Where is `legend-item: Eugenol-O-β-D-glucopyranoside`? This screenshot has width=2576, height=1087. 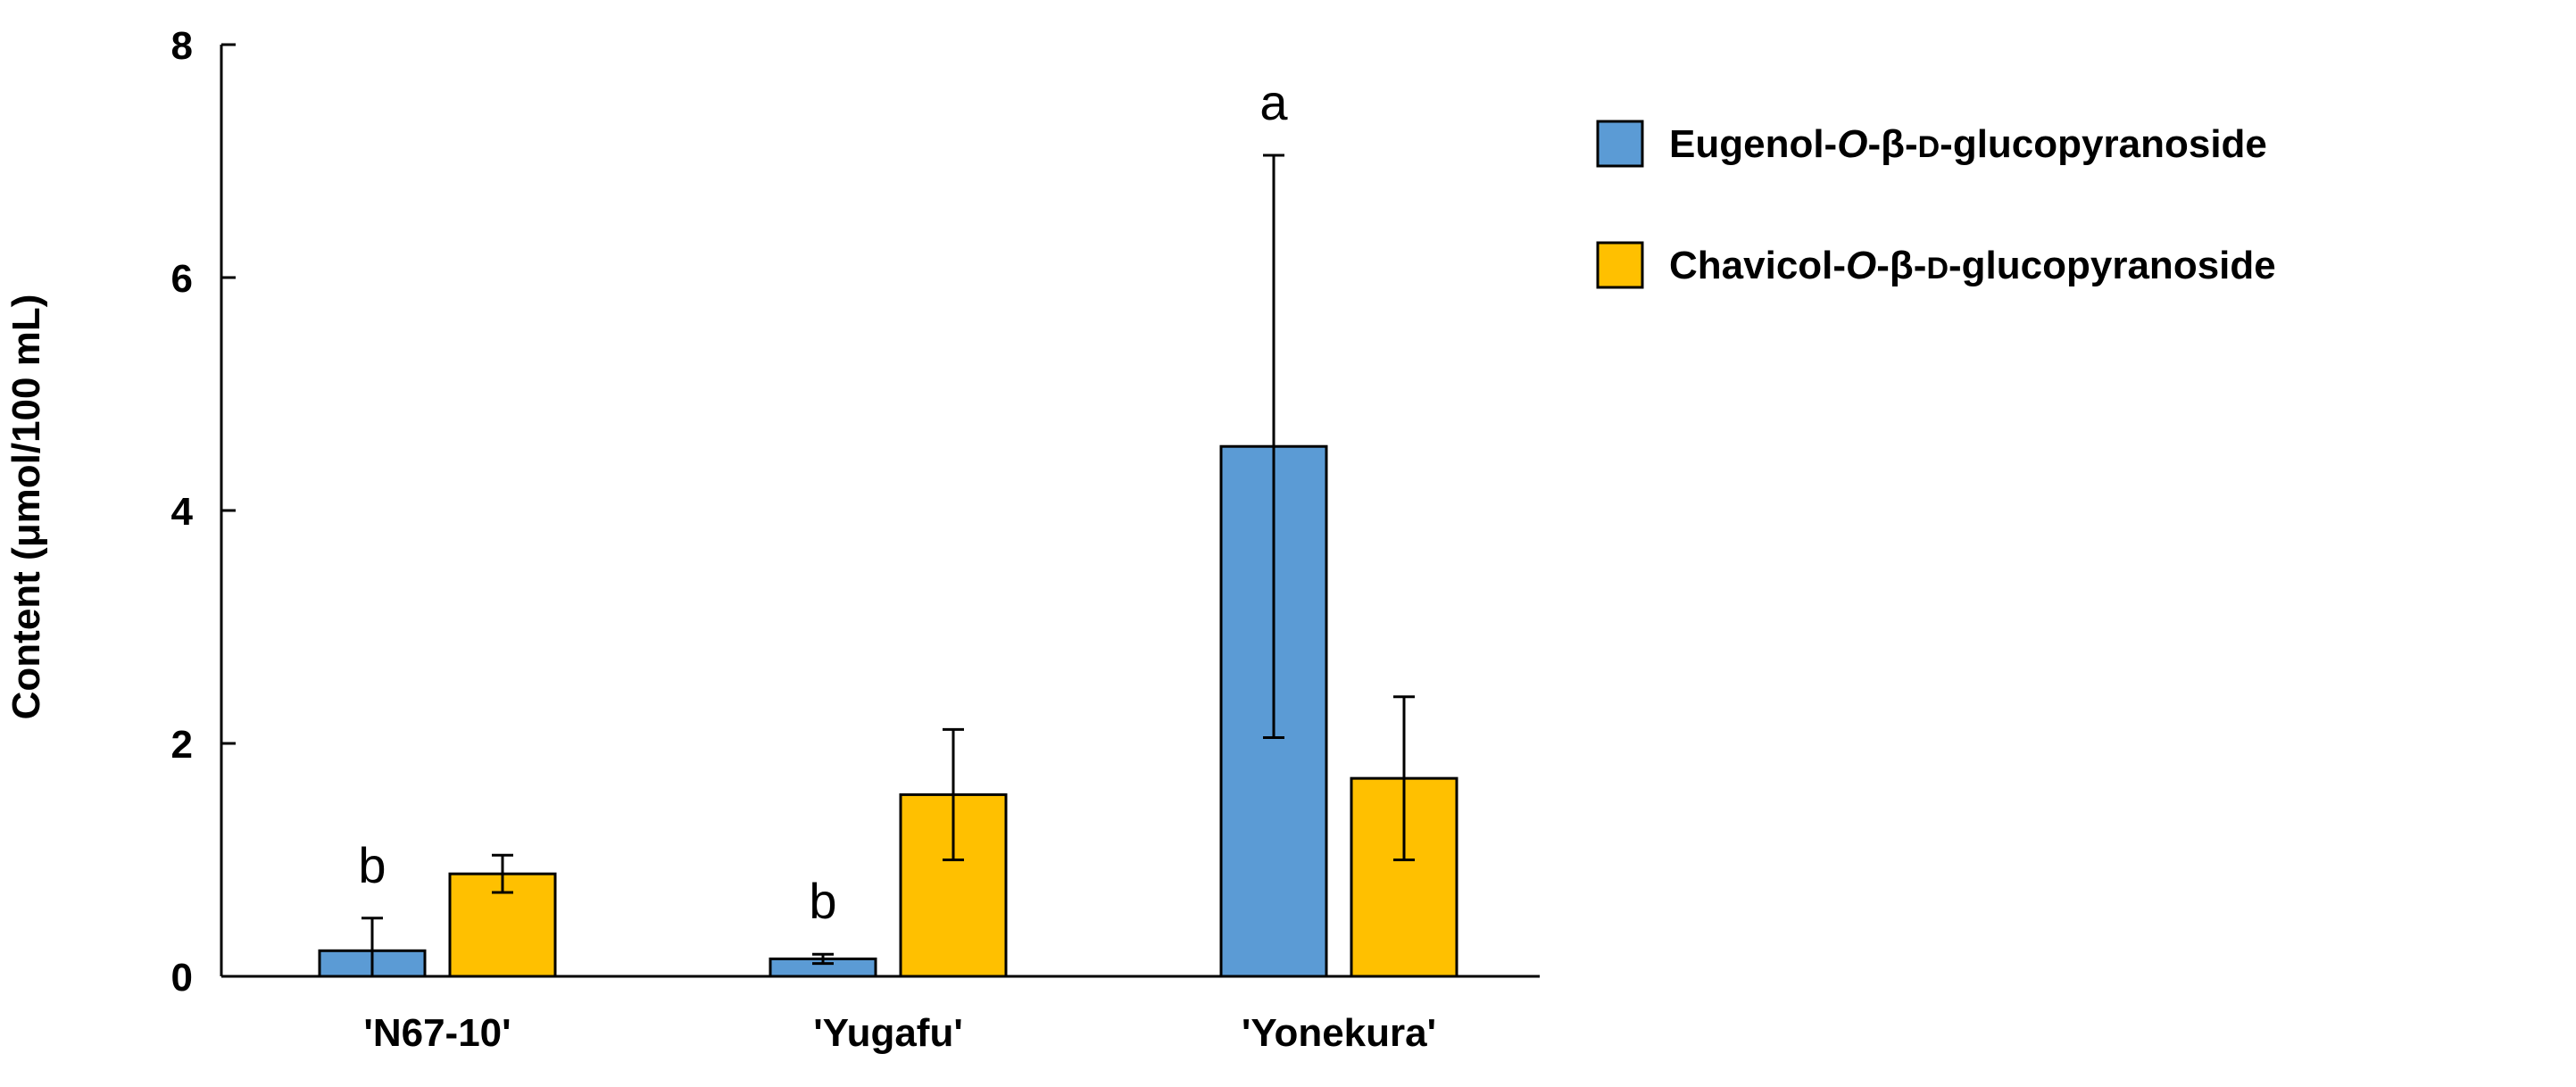 legend-item: Eugenol-O-β-D-glucopyranoside is located at coordinates (1932, 144).